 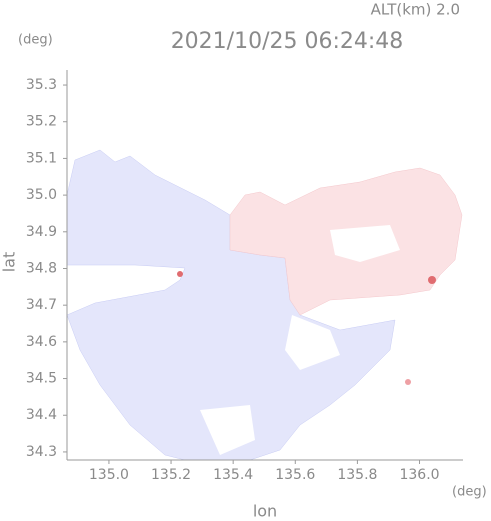 I want to click on x-tick-label: 135.2, so click(x=171, y=475).